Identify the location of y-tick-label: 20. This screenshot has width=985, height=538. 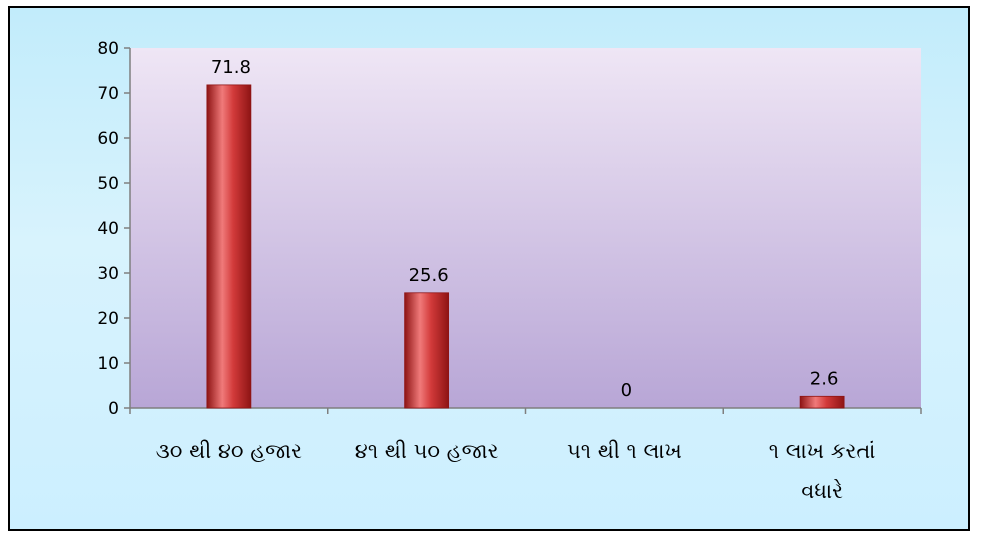
(108, 319).